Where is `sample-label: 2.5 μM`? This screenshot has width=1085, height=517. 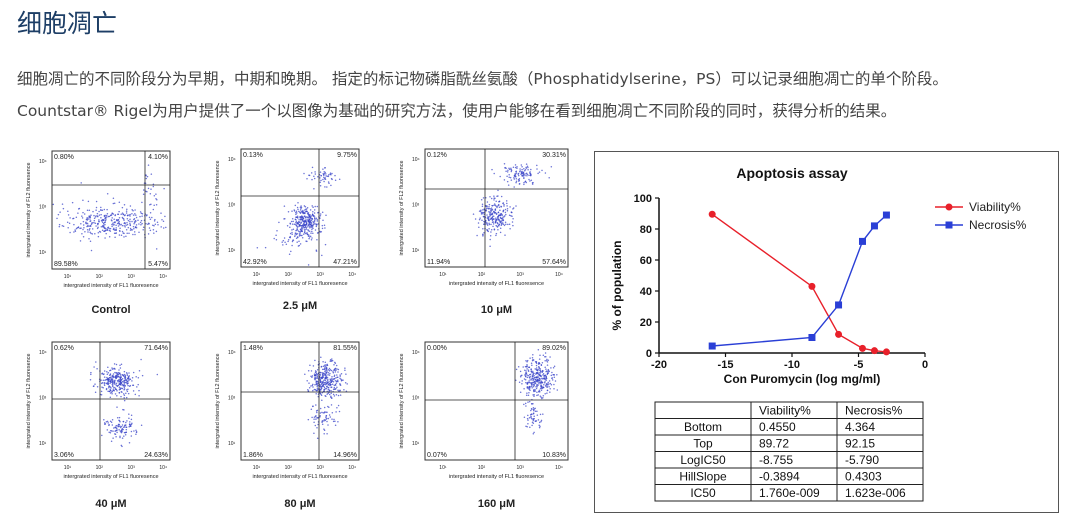
sample-label: 2.5 μM is located at coordinates (300, 306).